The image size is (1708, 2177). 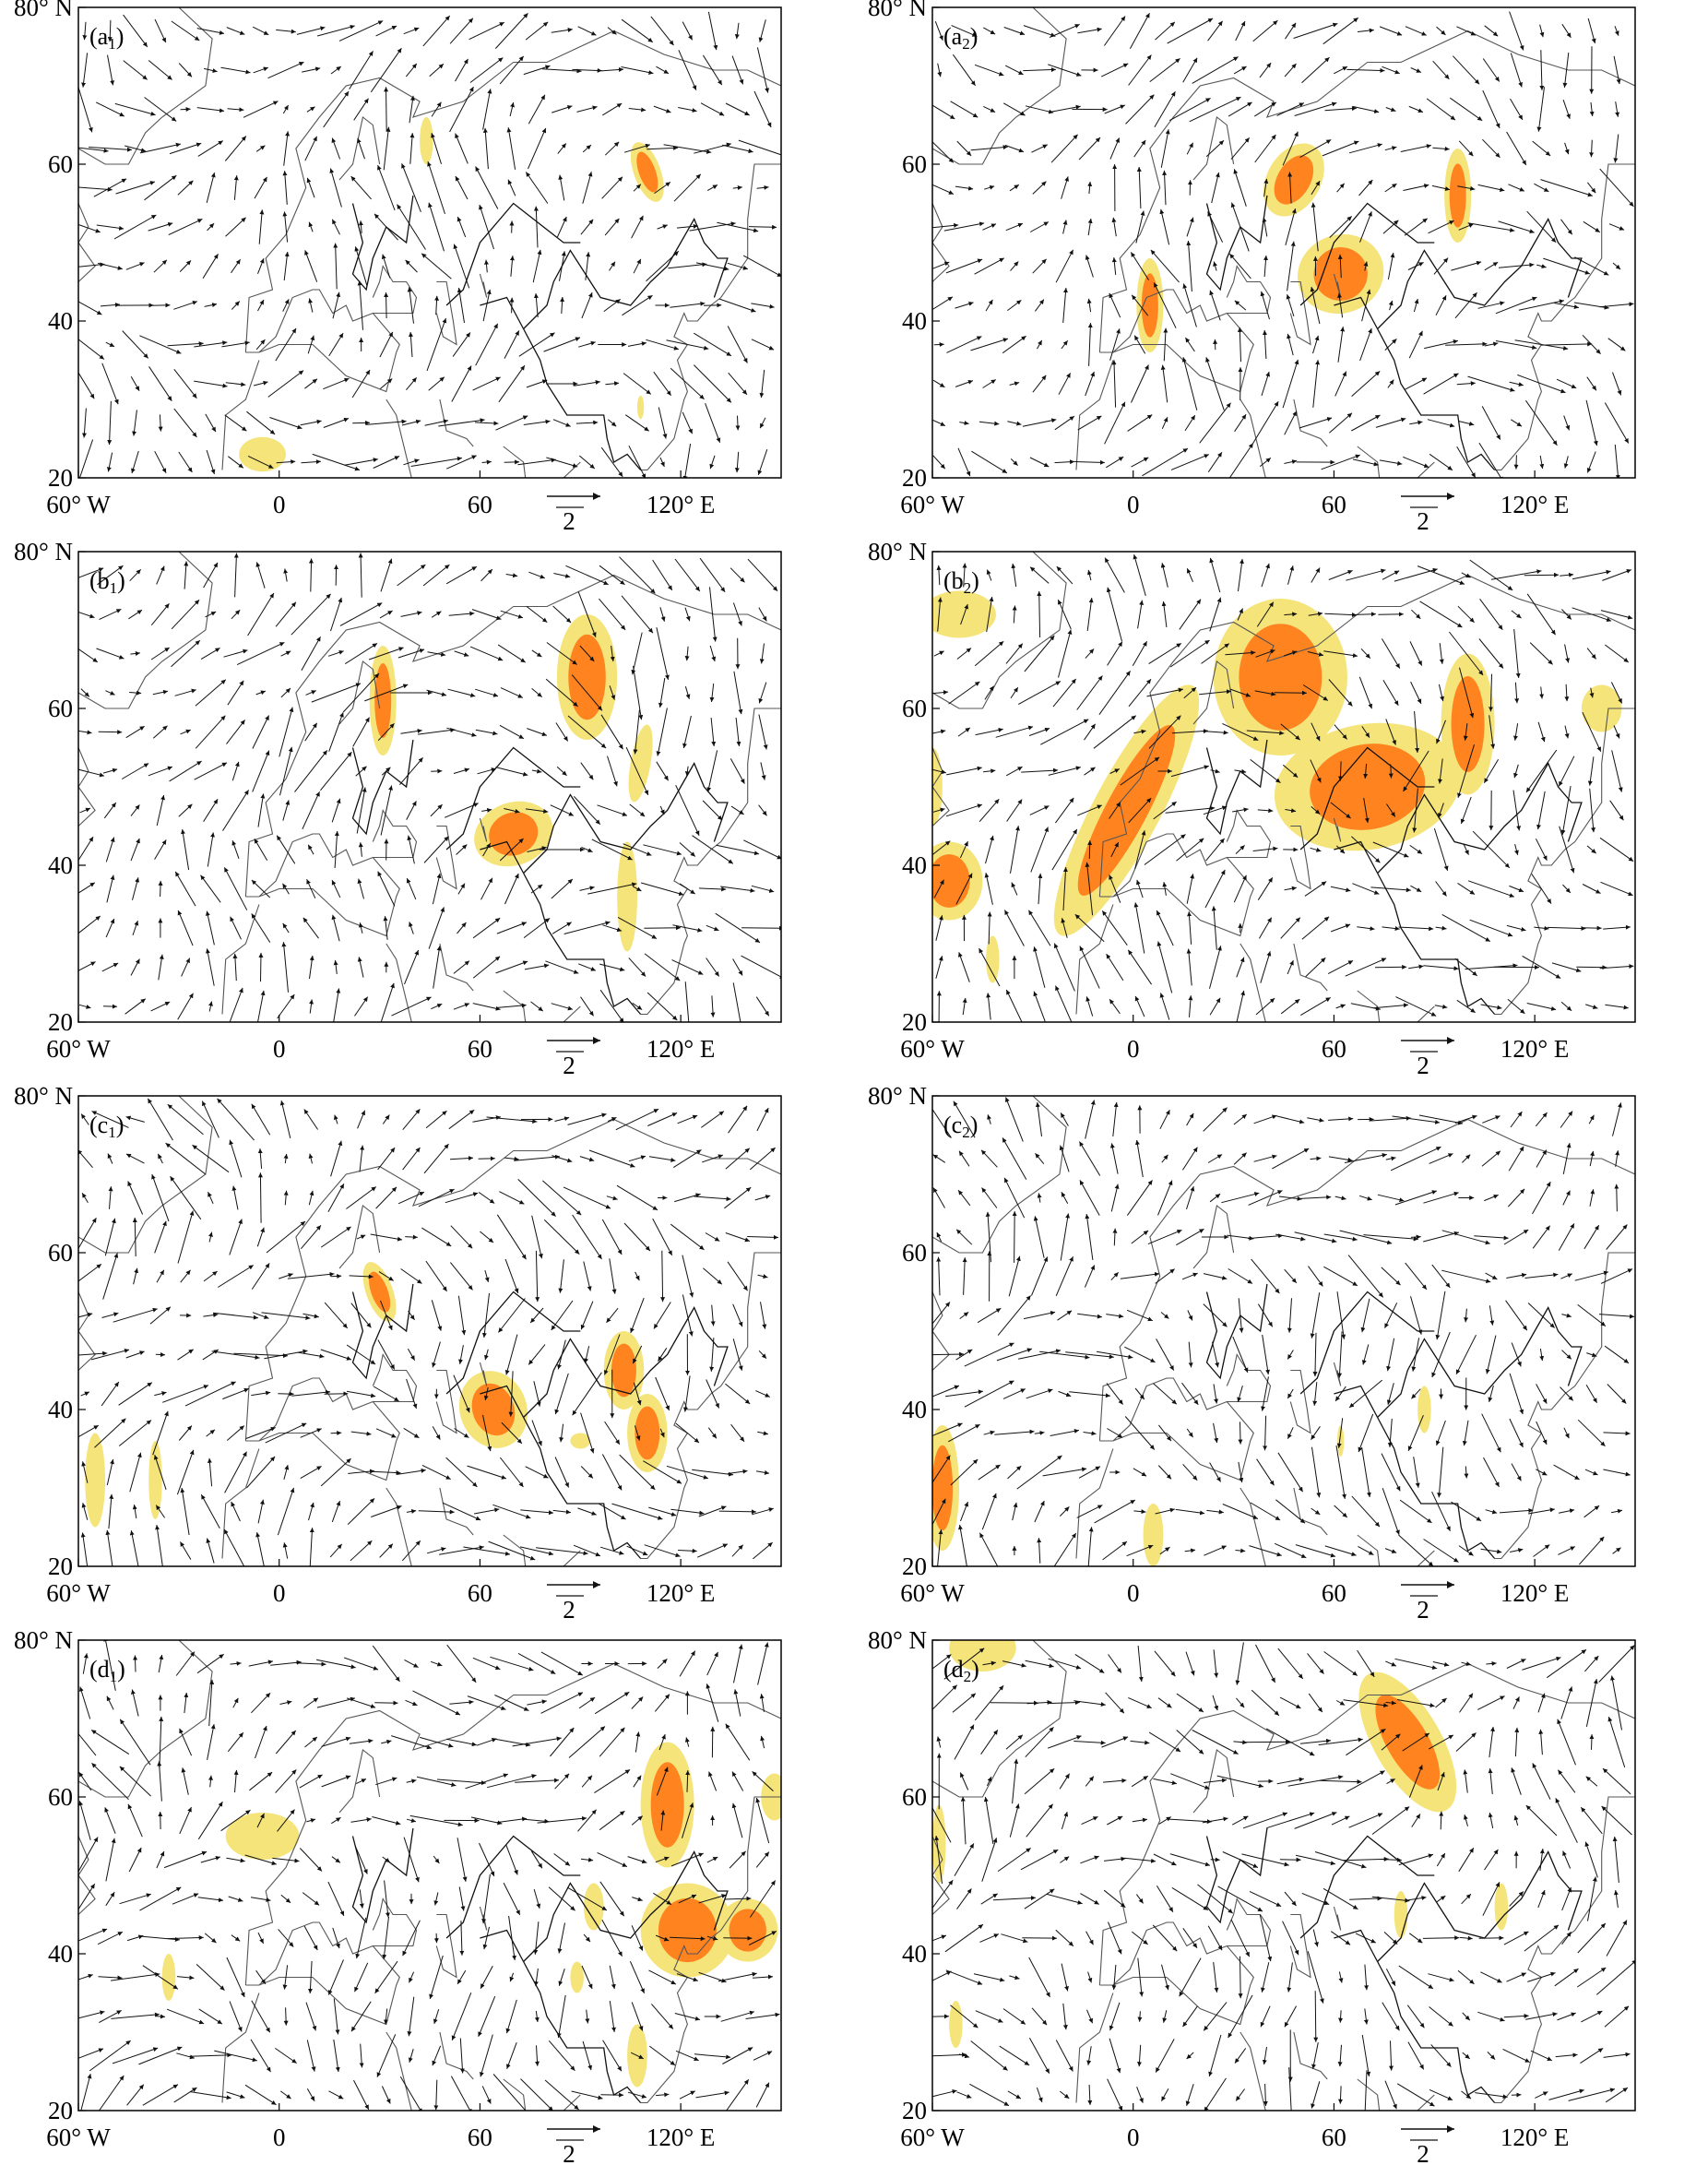 I want to click on significance-shade-strong, so click(x=667, y=1804).